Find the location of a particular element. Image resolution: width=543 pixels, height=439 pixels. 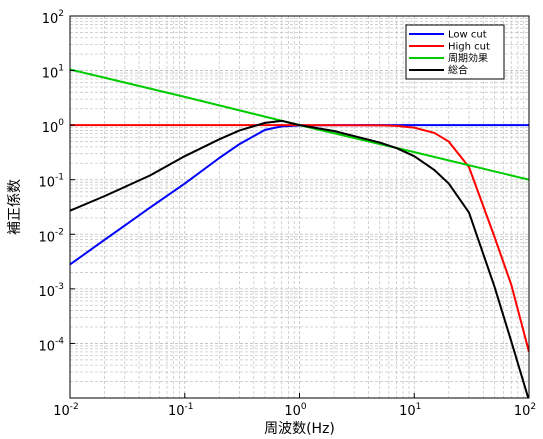

legend-label: 周期効果 is located at coordinates (468, 58).